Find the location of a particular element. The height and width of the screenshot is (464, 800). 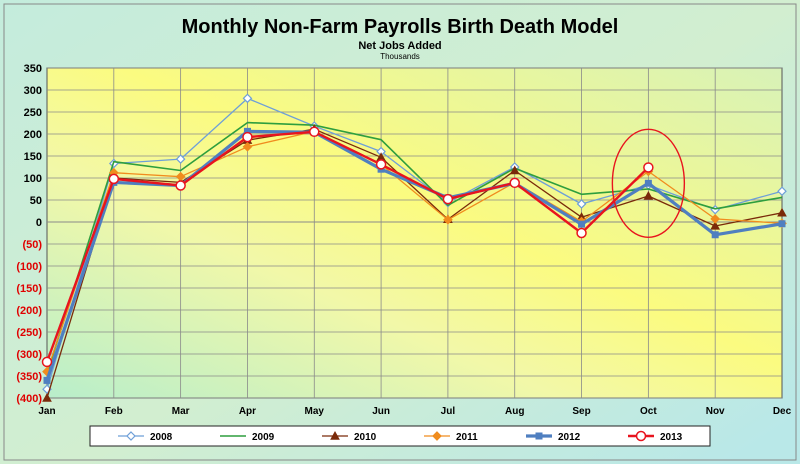

x-tick-label: Oct is located at coordinates (648, 411).